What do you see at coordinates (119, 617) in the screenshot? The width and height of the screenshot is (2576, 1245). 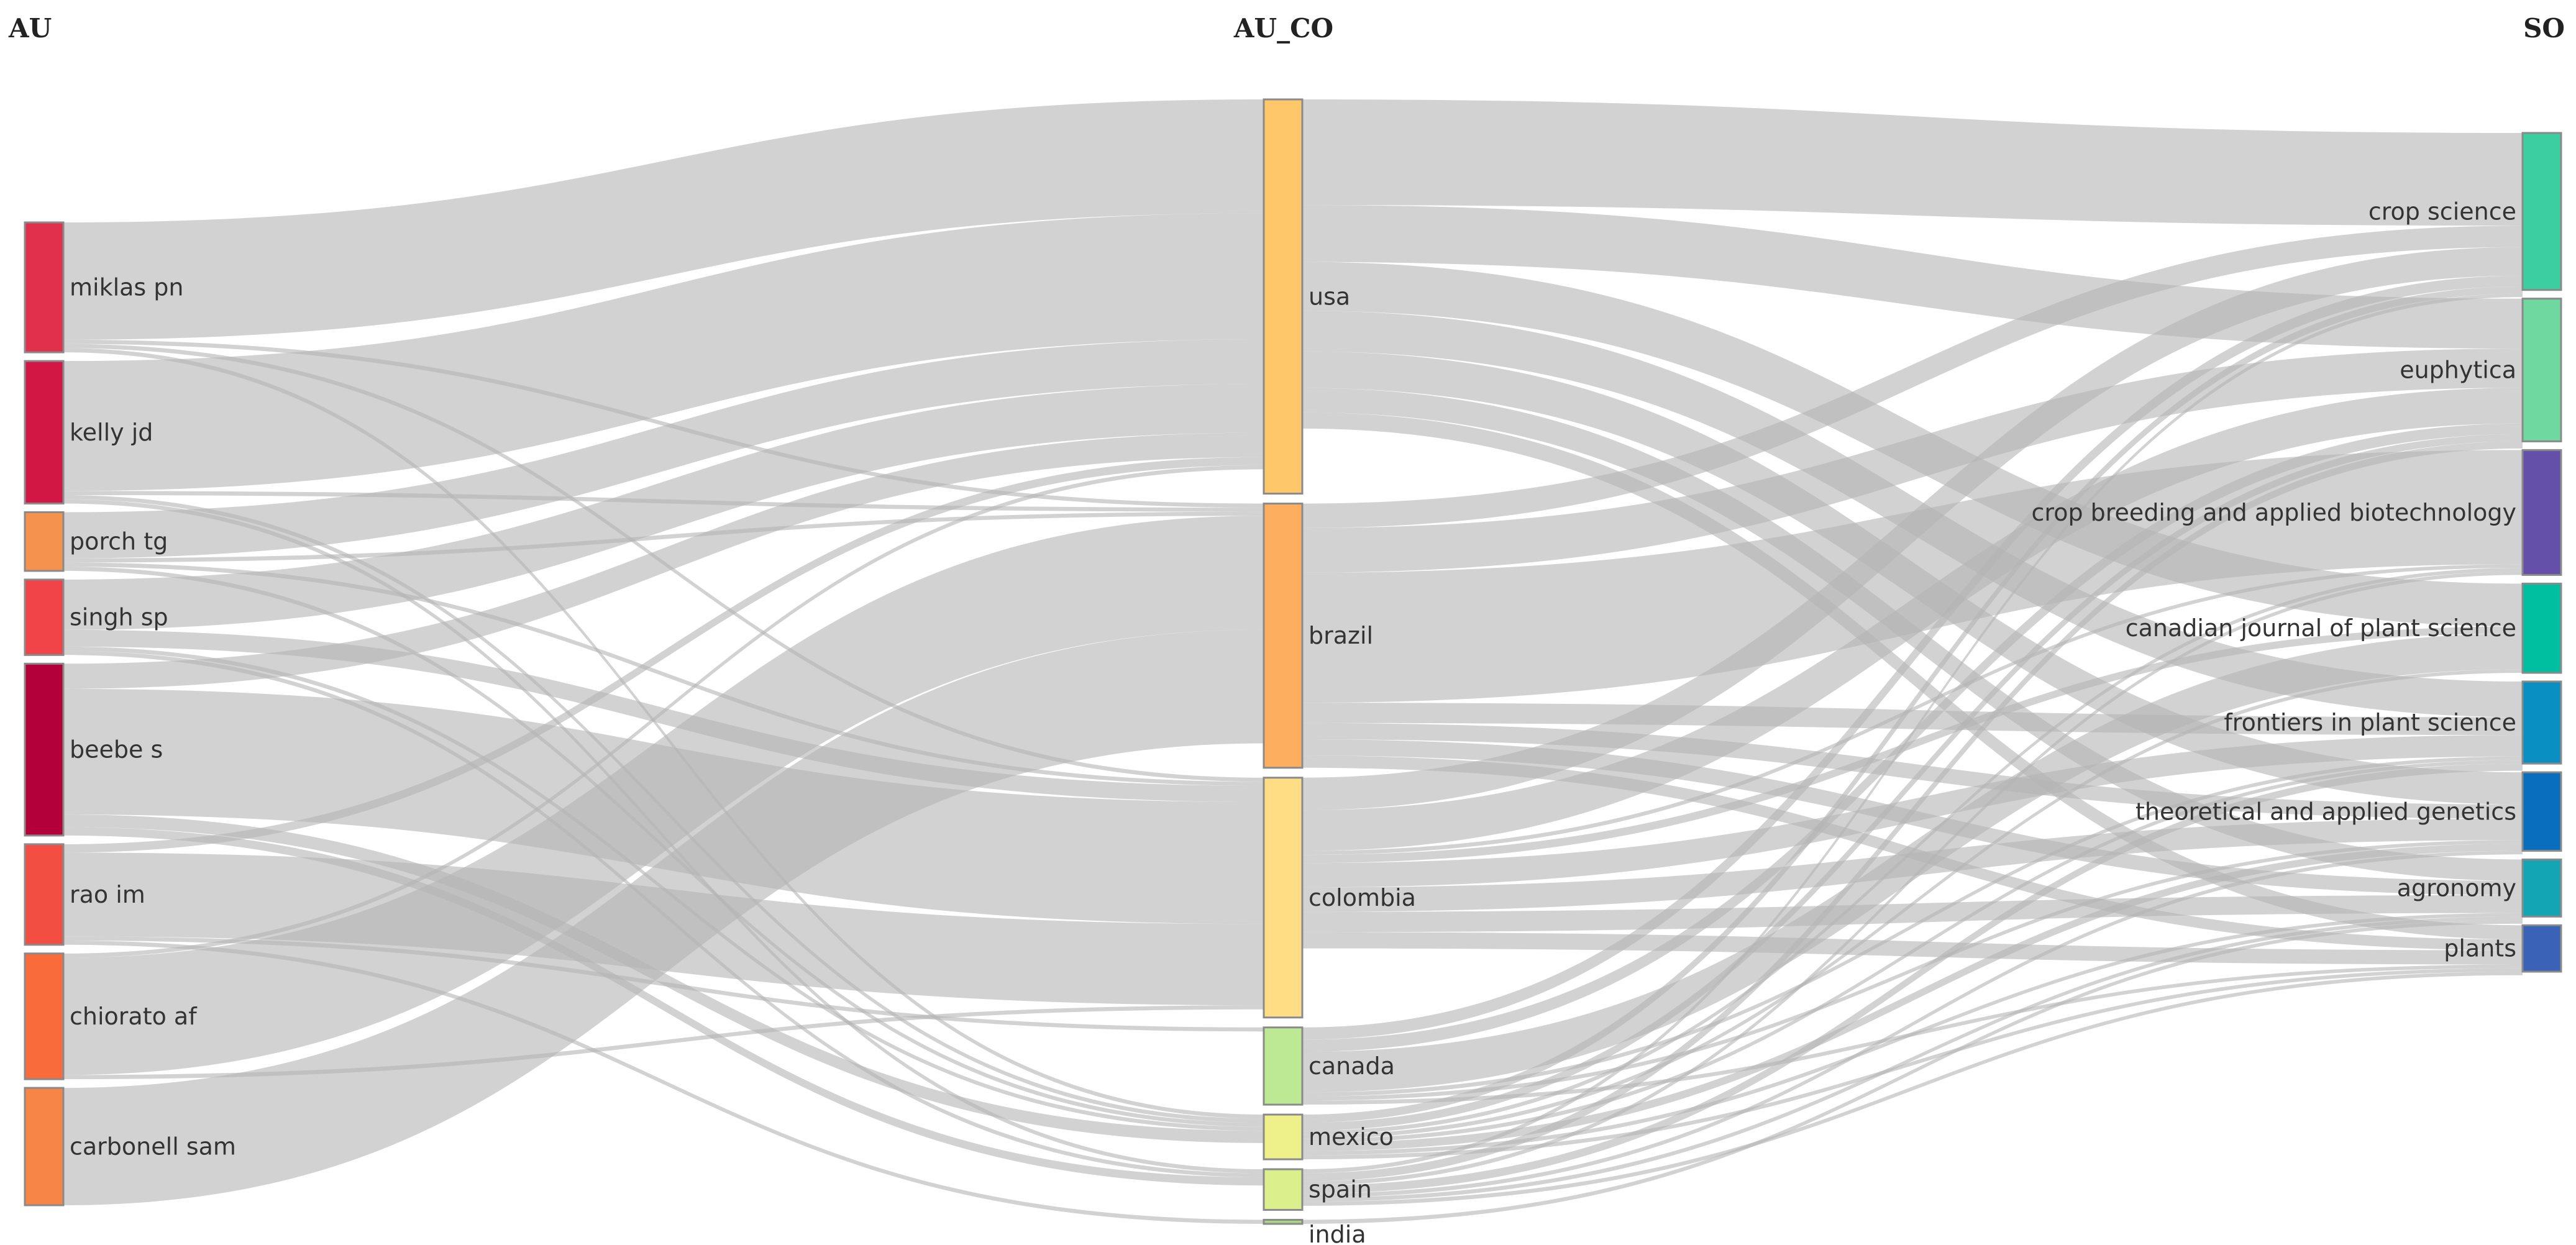 I see `node-label-singh: singh sp` at bounding box center [119, 617].